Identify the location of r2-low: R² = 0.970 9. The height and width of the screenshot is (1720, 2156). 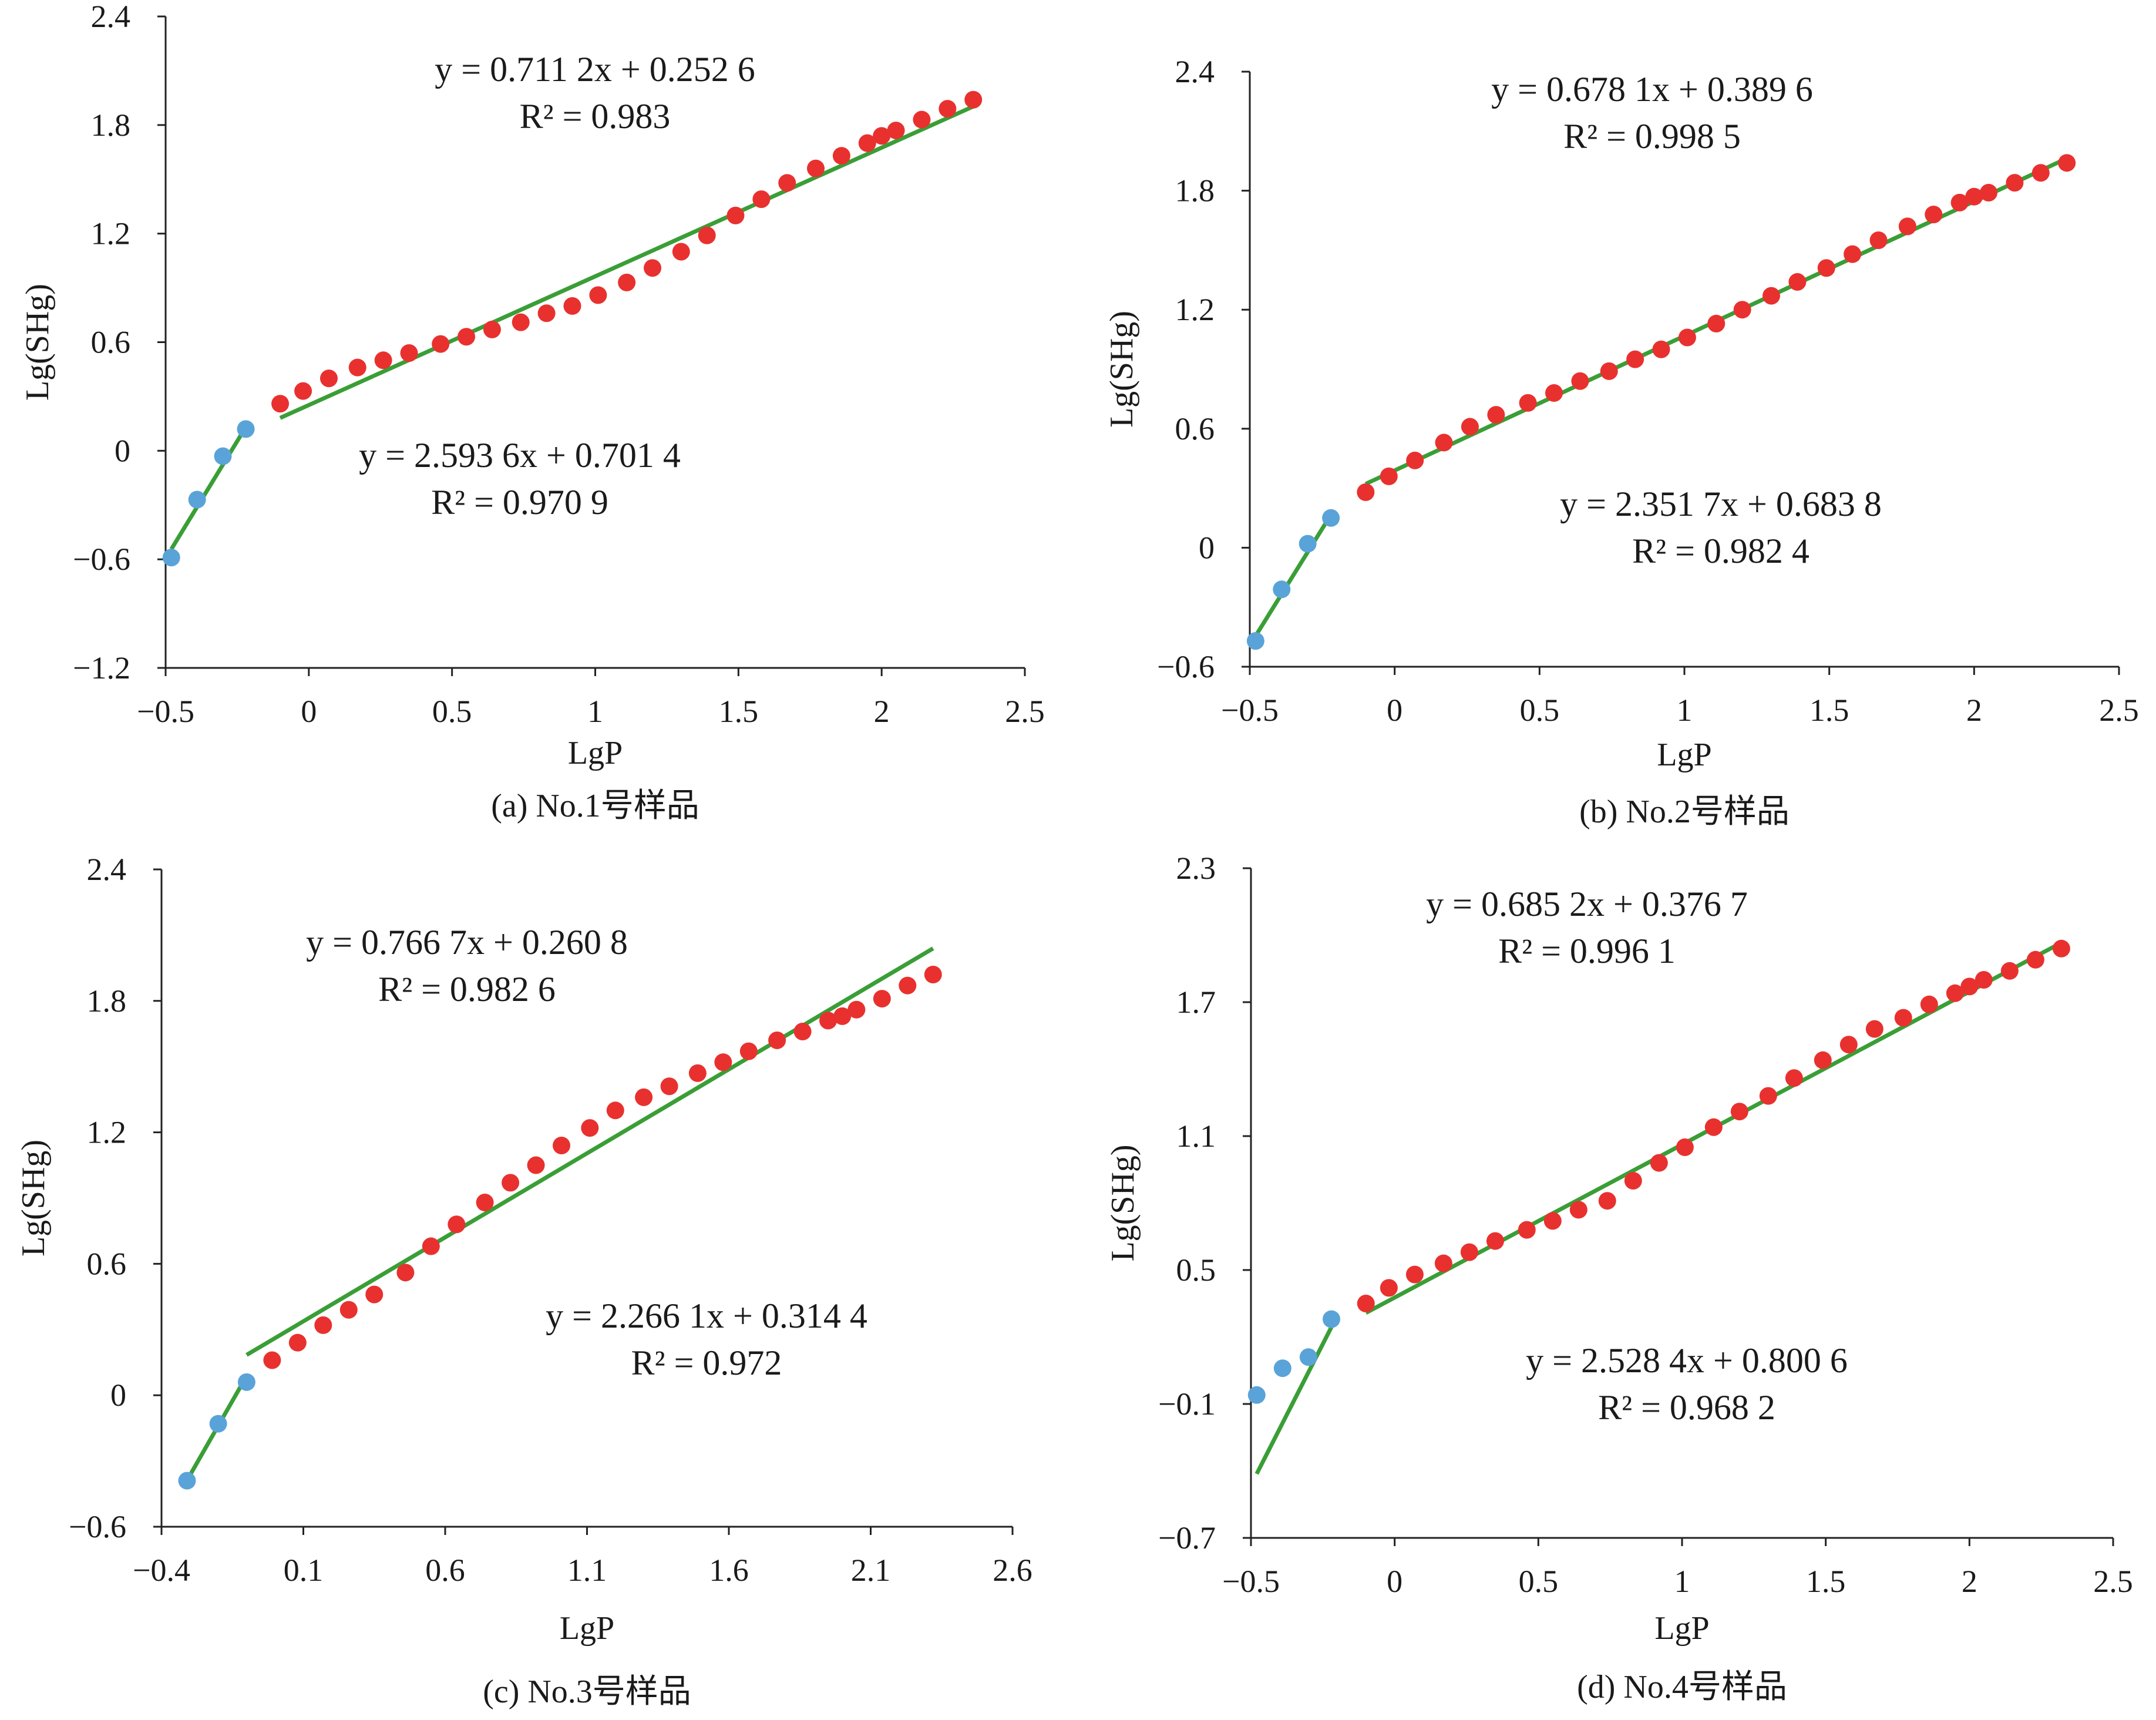
(519, 502).